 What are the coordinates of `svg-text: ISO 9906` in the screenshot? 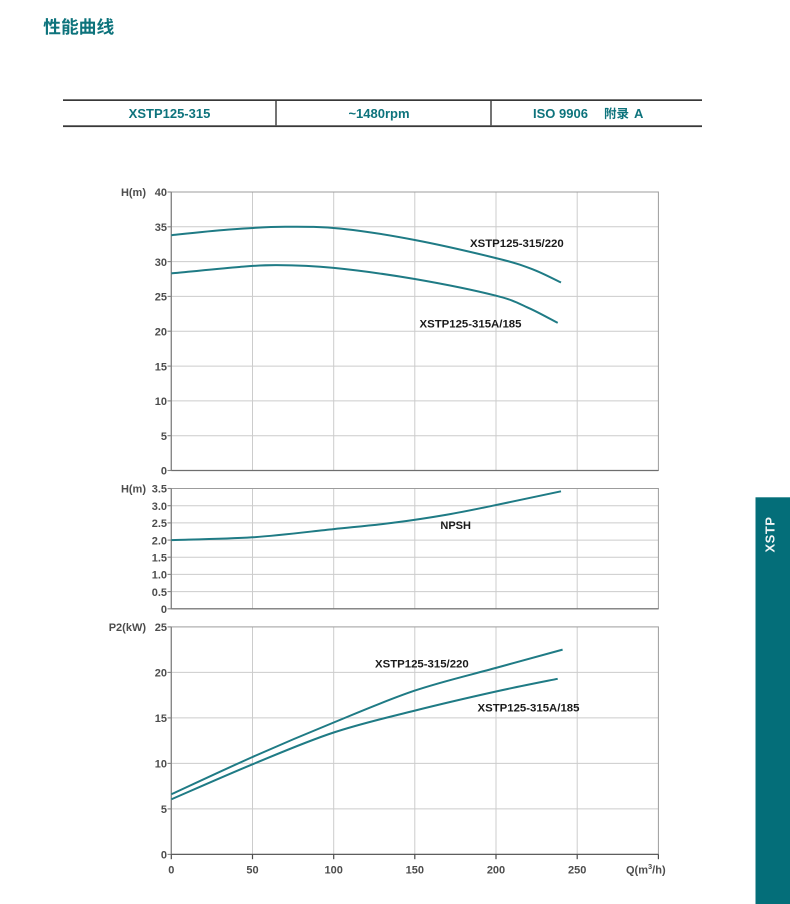 It's located at (560, 113).